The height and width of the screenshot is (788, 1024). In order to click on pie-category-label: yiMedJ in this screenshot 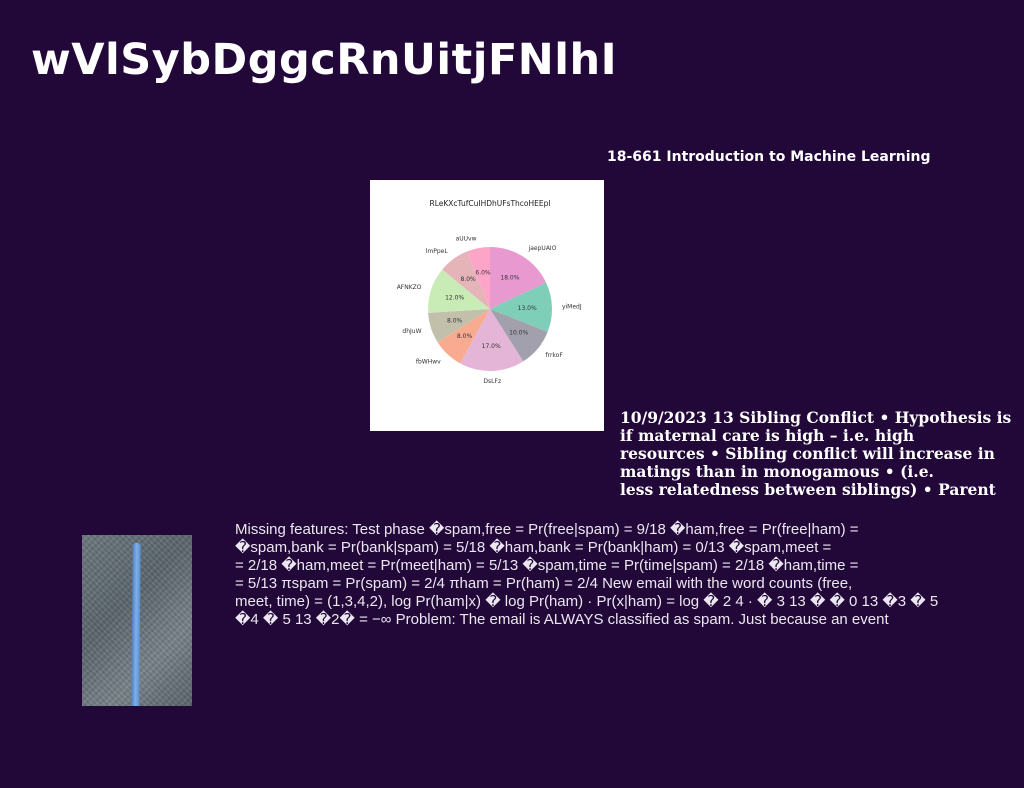, I will do `click(572, 307)`.